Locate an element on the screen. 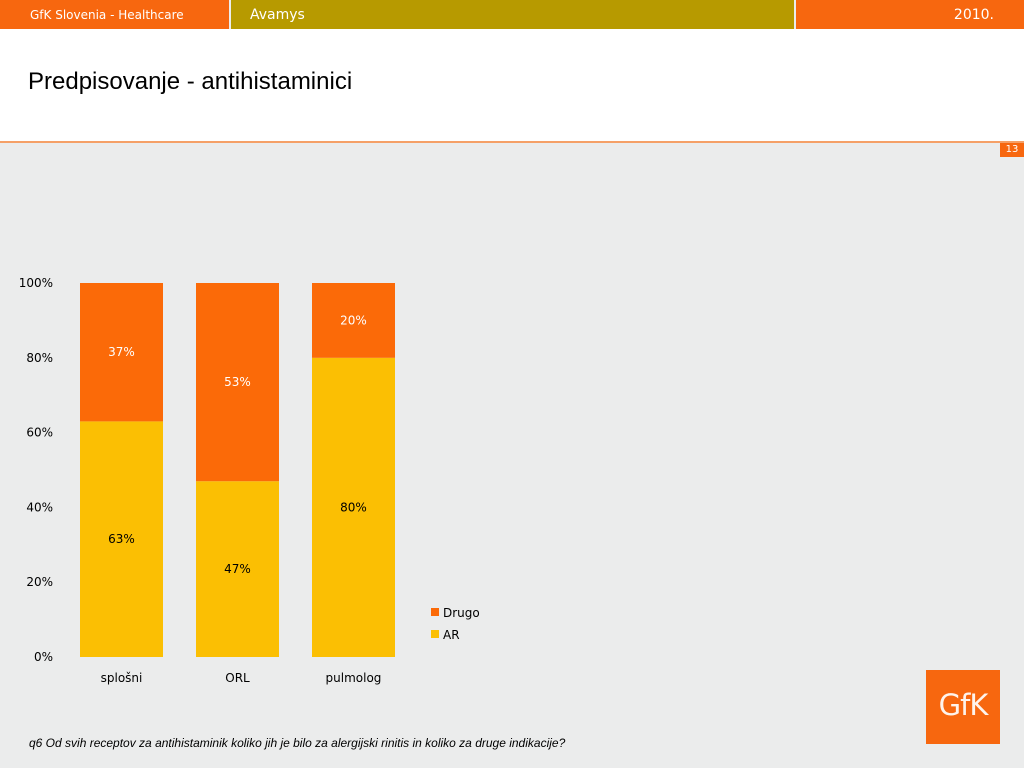 The height and width of the screenshot is (768, 1024). title-area: Predpisovanje - antihistaminici is located at coordinates (512, 86).